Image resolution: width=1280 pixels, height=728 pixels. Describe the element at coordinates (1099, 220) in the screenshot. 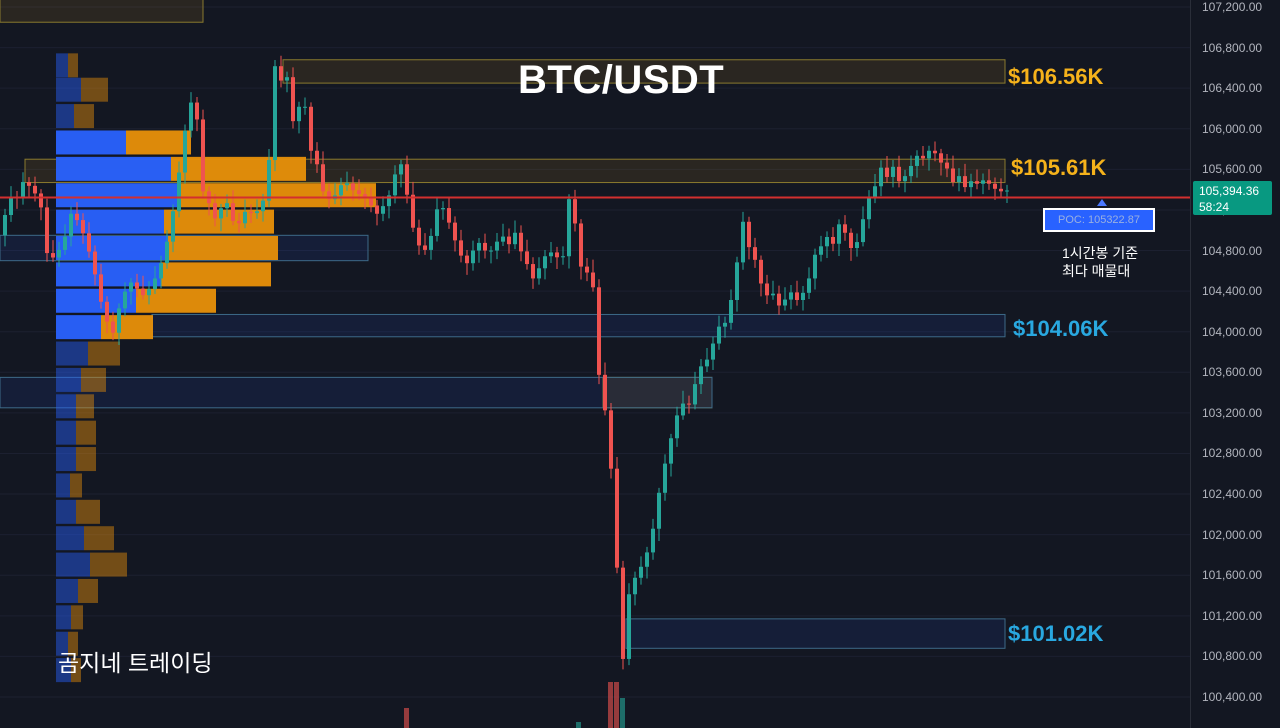

I see `poc-label: POC: 105322.87` at that location.